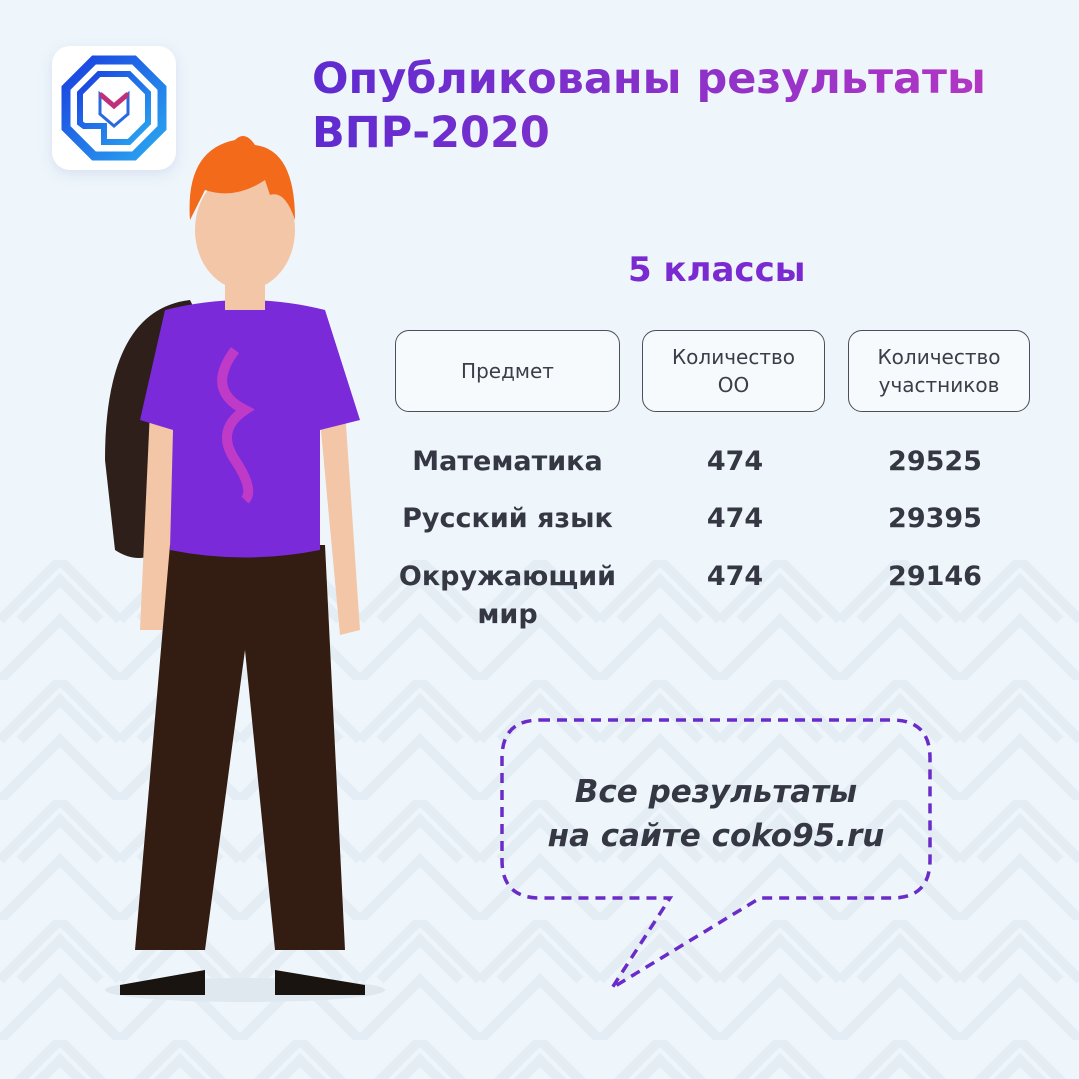 Image resolution: width=1079 pixels, height=1079 pixels. I want to click on title-line-2: ВПР-2020, so click(431, 133).